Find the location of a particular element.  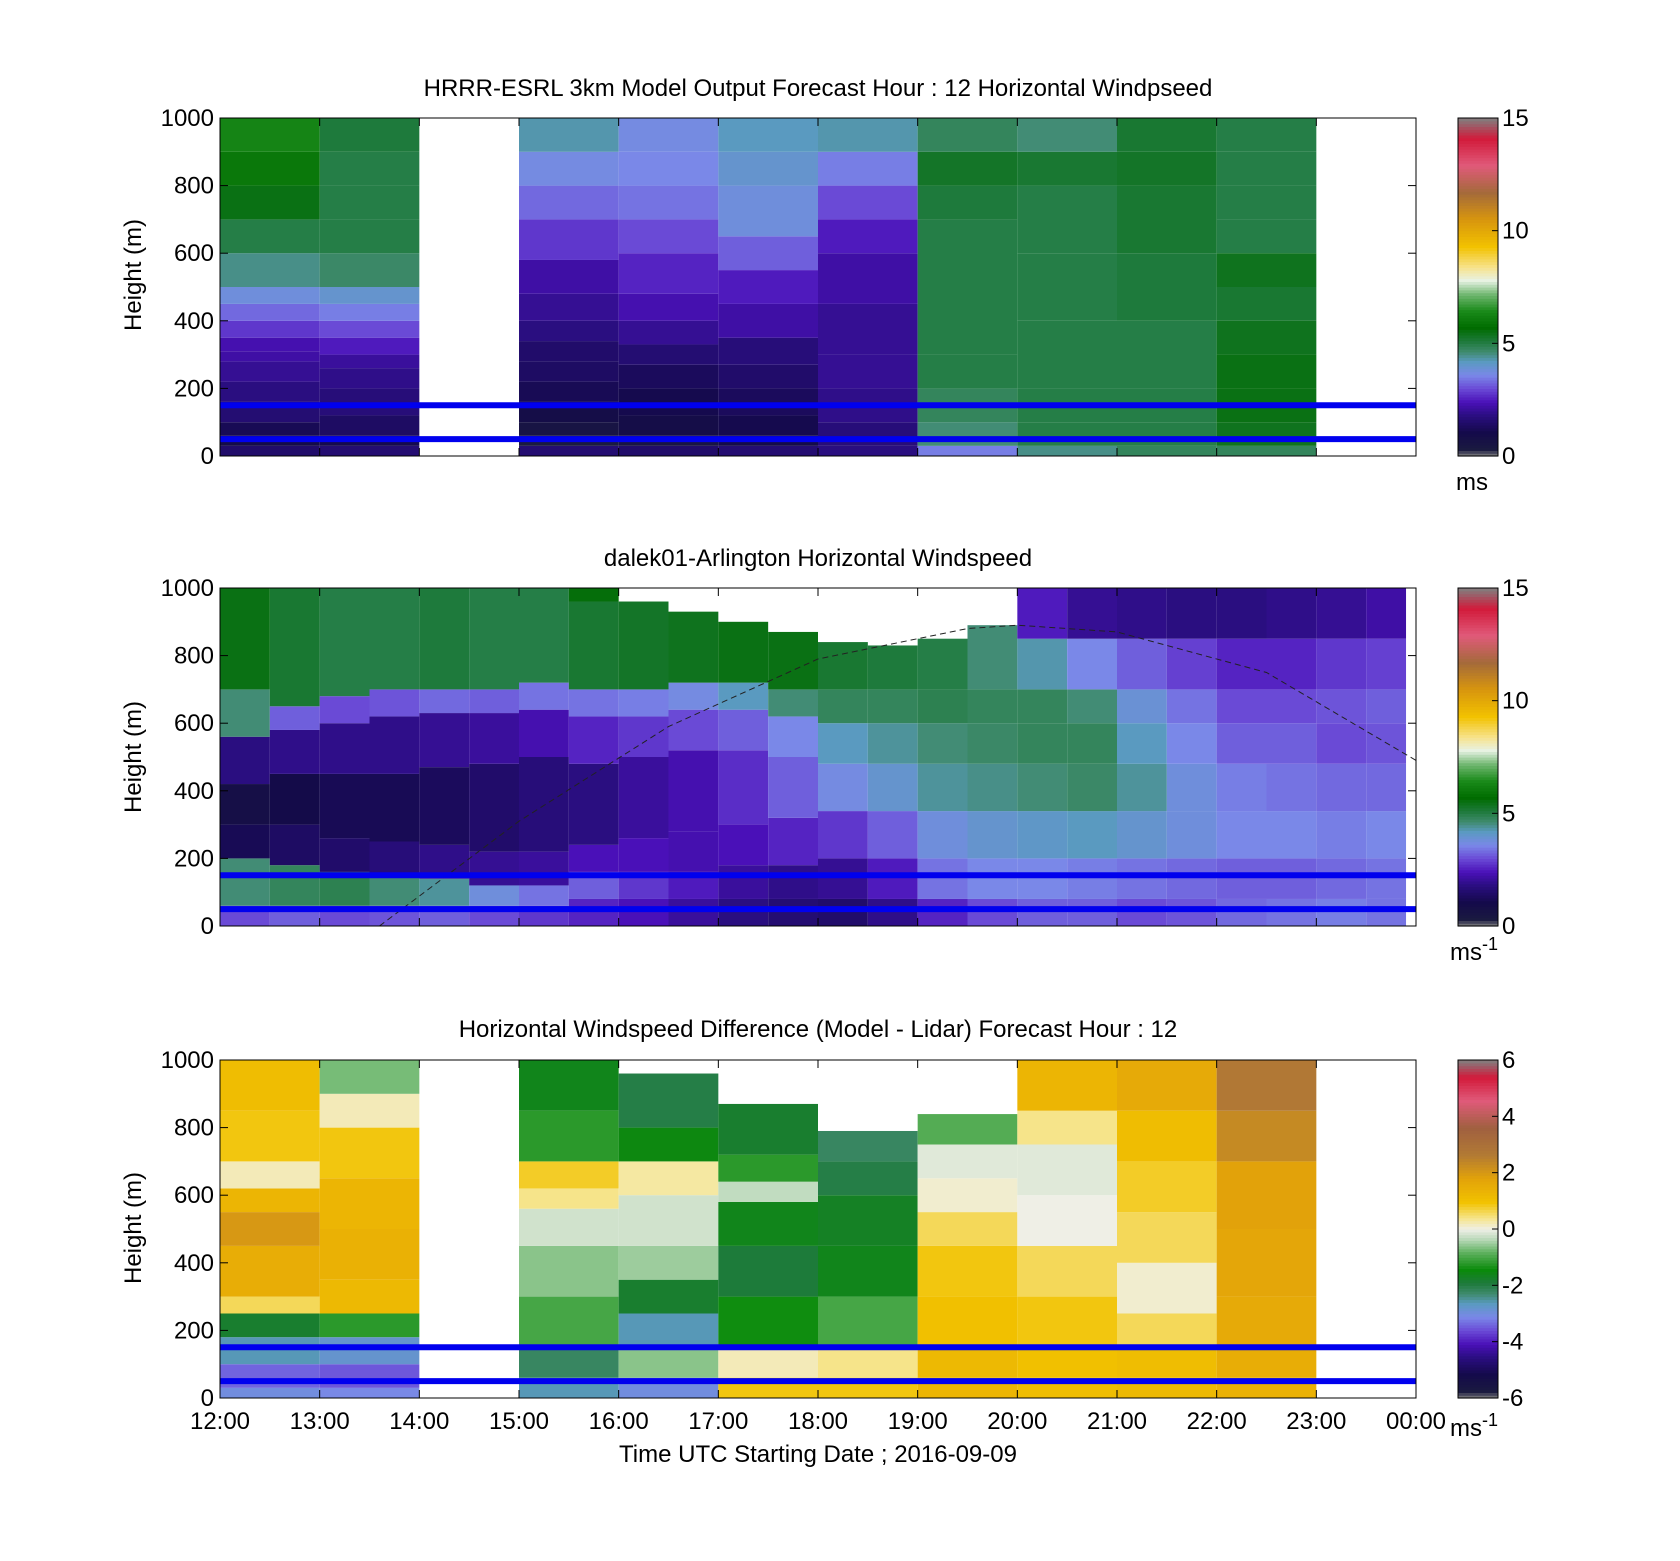

colorbar-tick-label: 10 is located at coordinates (1515, 701).